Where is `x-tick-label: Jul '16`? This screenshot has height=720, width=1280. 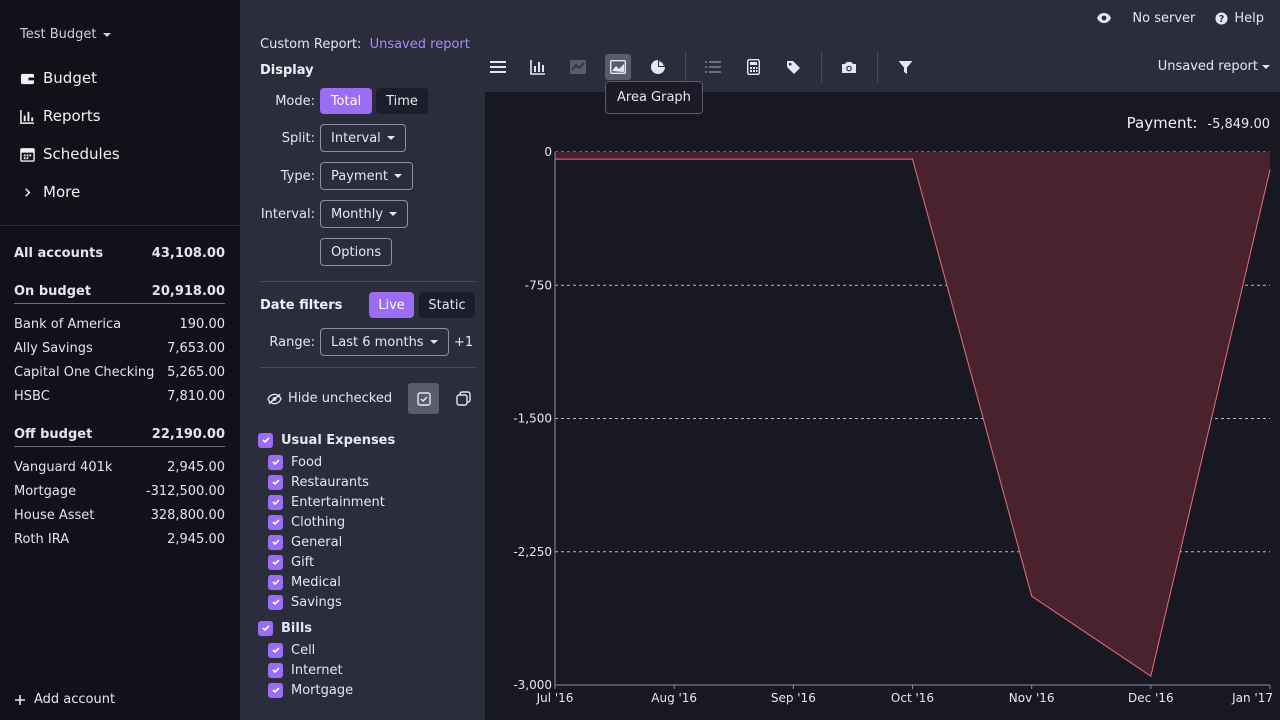 x-tick-label: Jul '16 is located at coordinates (555, 698).